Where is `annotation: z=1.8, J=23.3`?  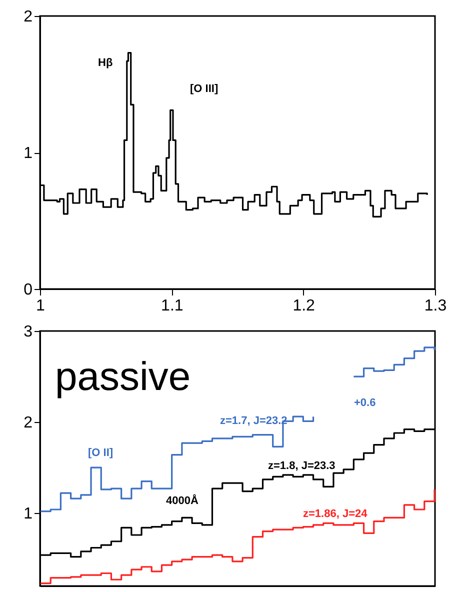
annotation: z=1.8, J=23.3 is located at coordinates (302, 466).